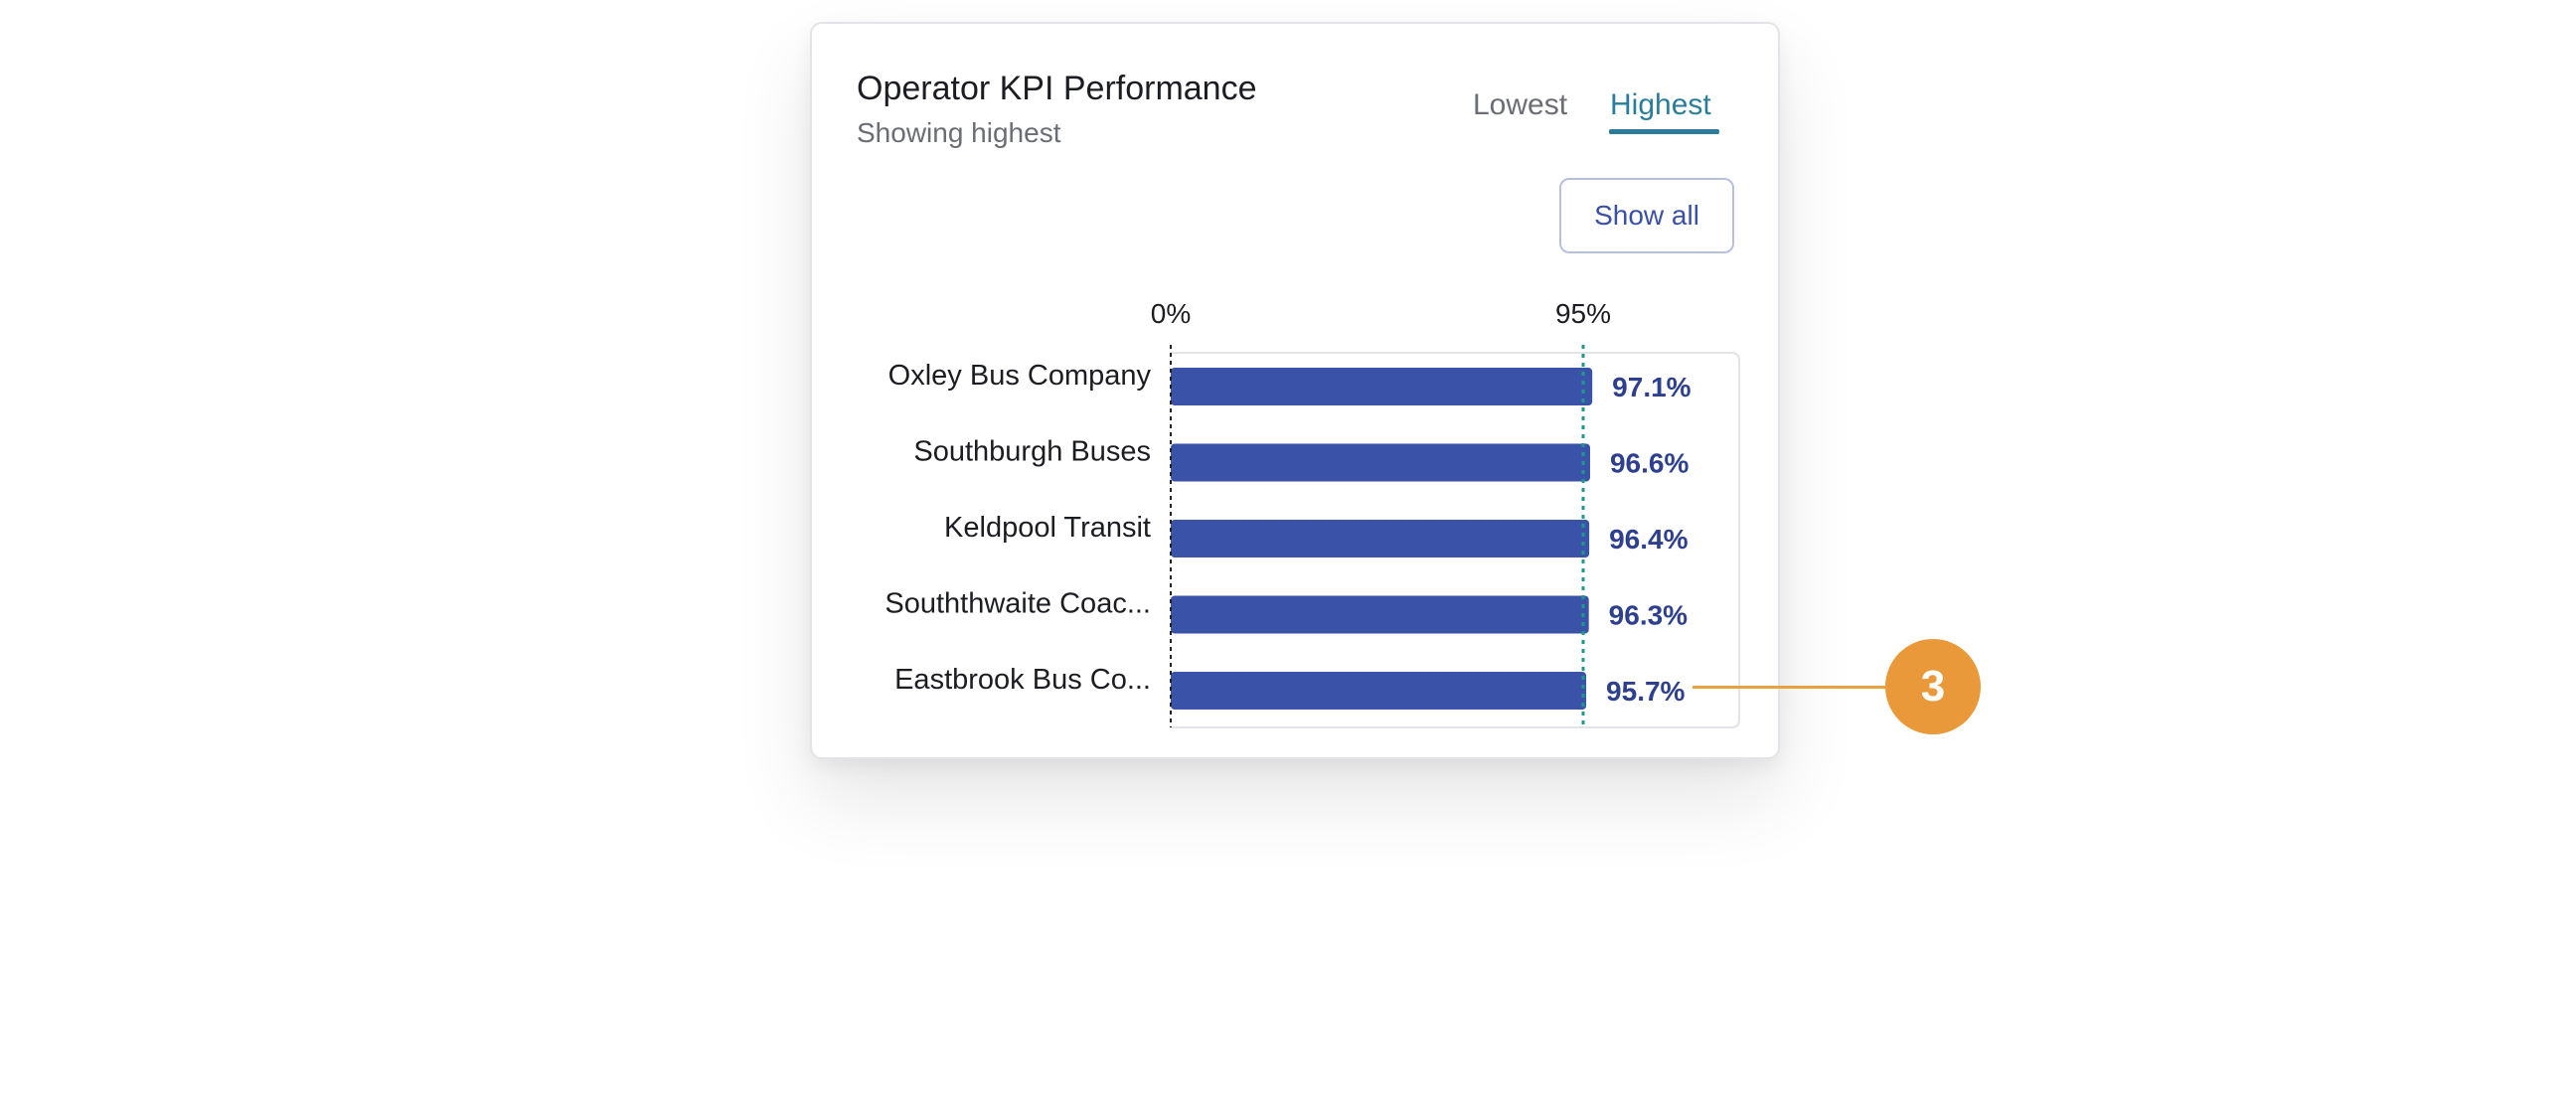  What do you see at coordinates (1648, 615) in the screenshot?
I see `bar-value-label: 96.3%` at bounding box center [1648, 615].